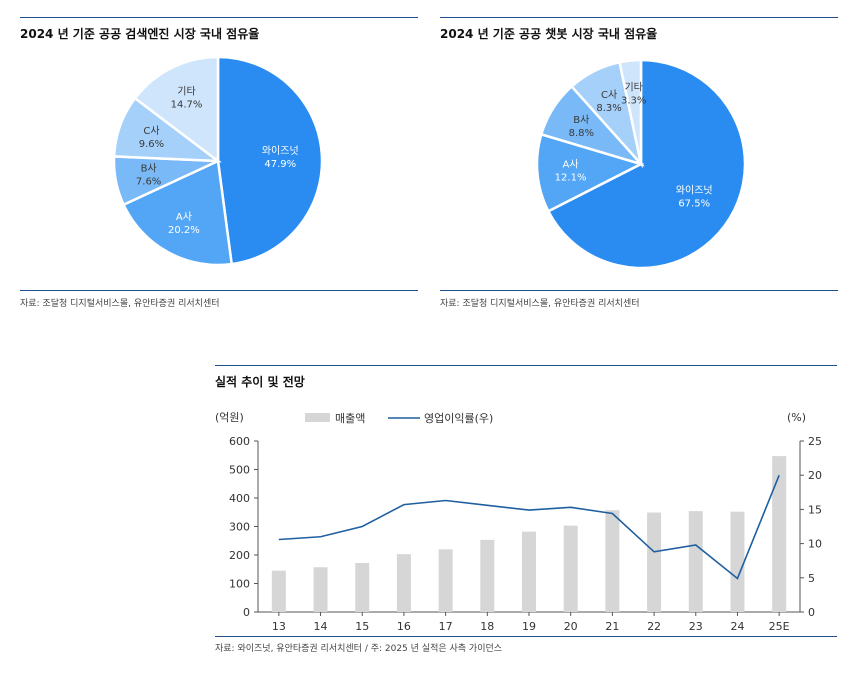 The width and height of the screenshot is (864, 699). I want to click on x-label-18: 18, so click(487, 626).